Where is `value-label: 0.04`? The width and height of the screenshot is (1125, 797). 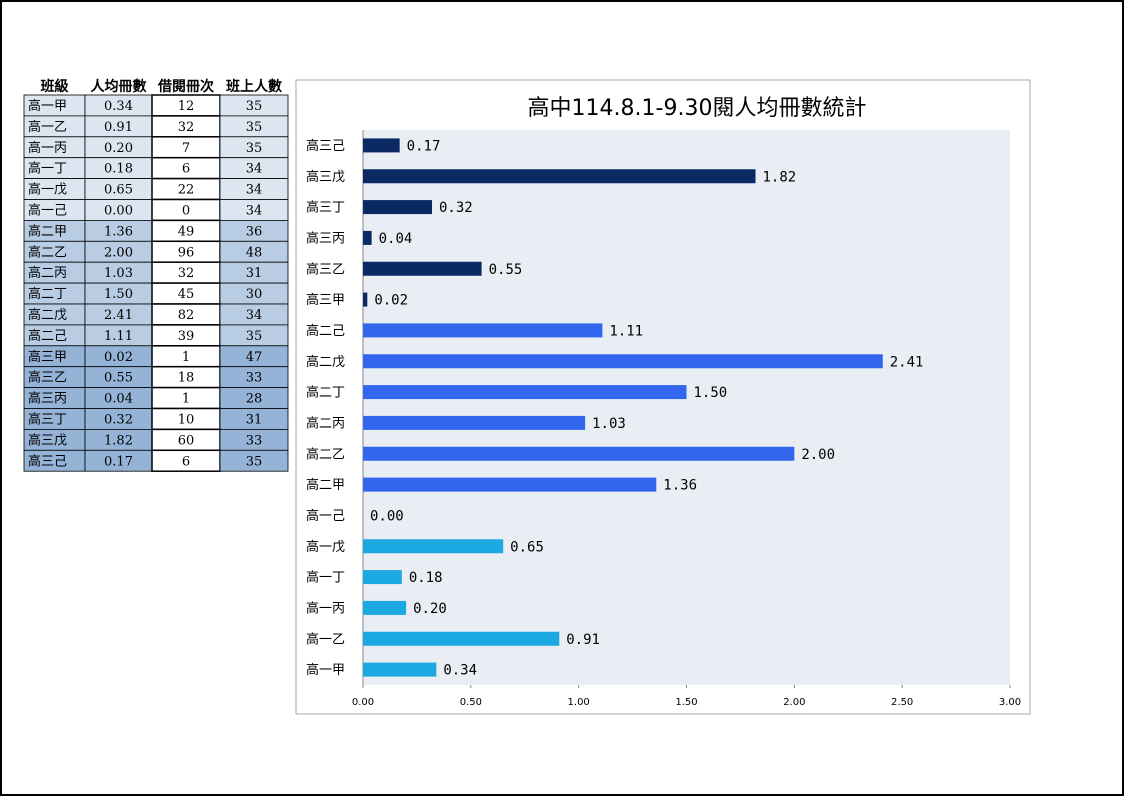
value-label: 0.04 is located at coordinates (396, 239).